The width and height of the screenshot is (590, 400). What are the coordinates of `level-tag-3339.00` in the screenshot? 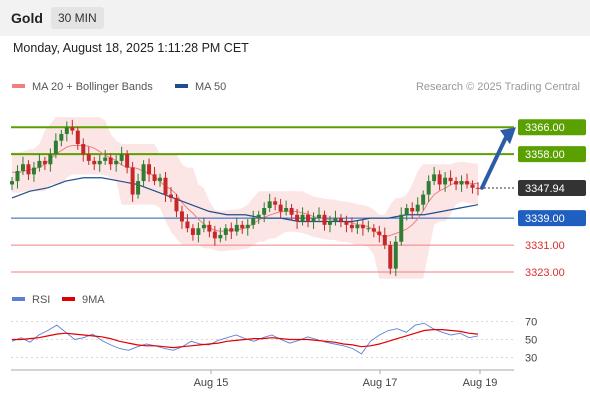 It's located at (552, 218).